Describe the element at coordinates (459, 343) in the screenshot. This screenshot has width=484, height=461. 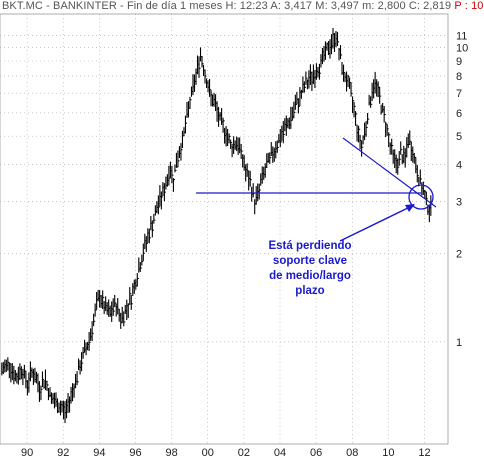
I see `y-tick-label: 1` at that location.